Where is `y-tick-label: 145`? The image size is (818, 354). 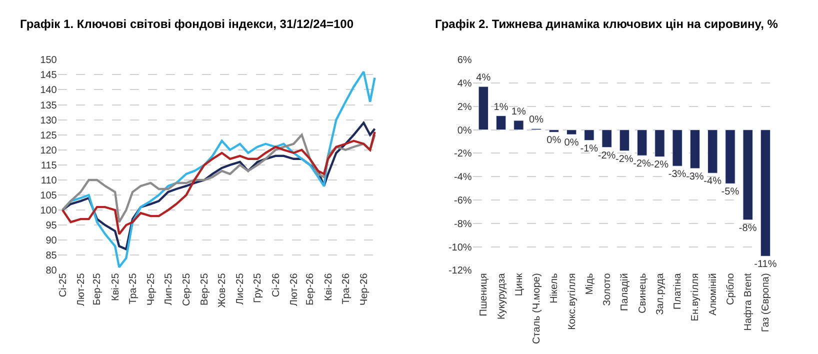 y-tick-label: 145 is located at coordinates (49, 76).